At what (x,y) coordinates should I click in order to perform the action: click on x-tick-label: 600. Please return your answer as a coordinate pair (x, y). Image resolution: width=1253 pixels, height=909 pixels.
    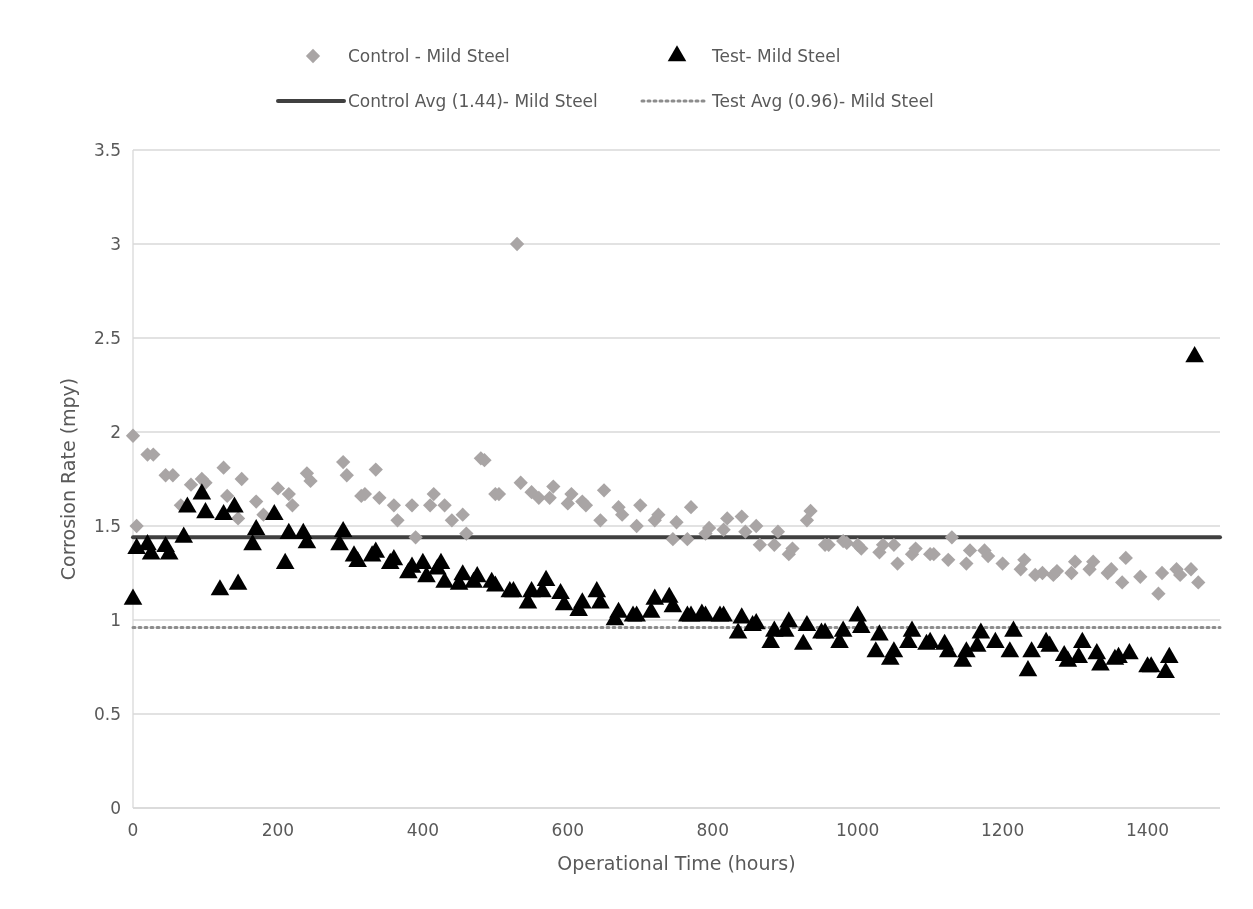
    Looking at the image, I should click on (568, 830).